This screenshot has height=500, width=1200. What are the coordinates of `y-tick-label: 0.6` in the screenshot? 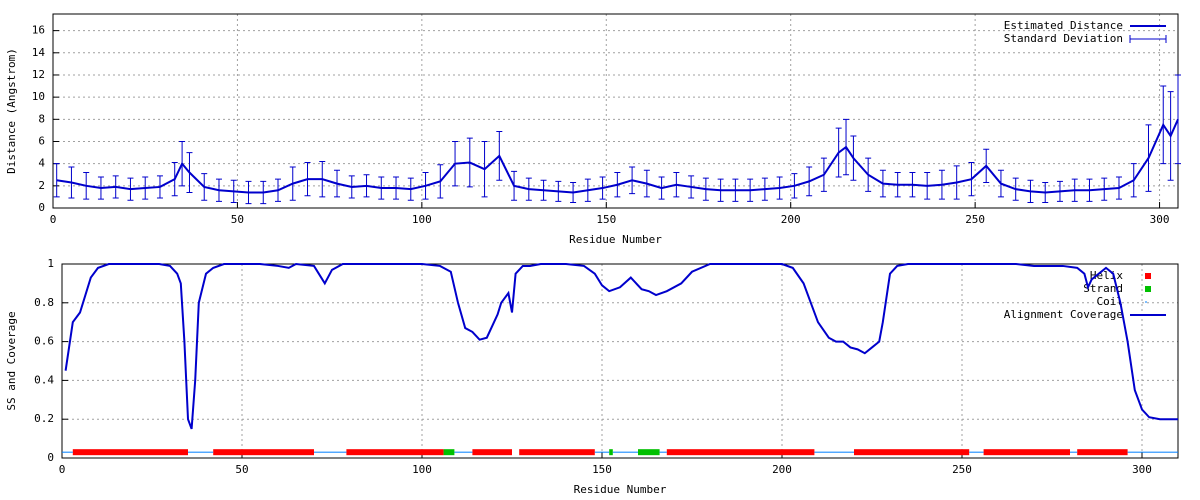 It's located at (44, 341).